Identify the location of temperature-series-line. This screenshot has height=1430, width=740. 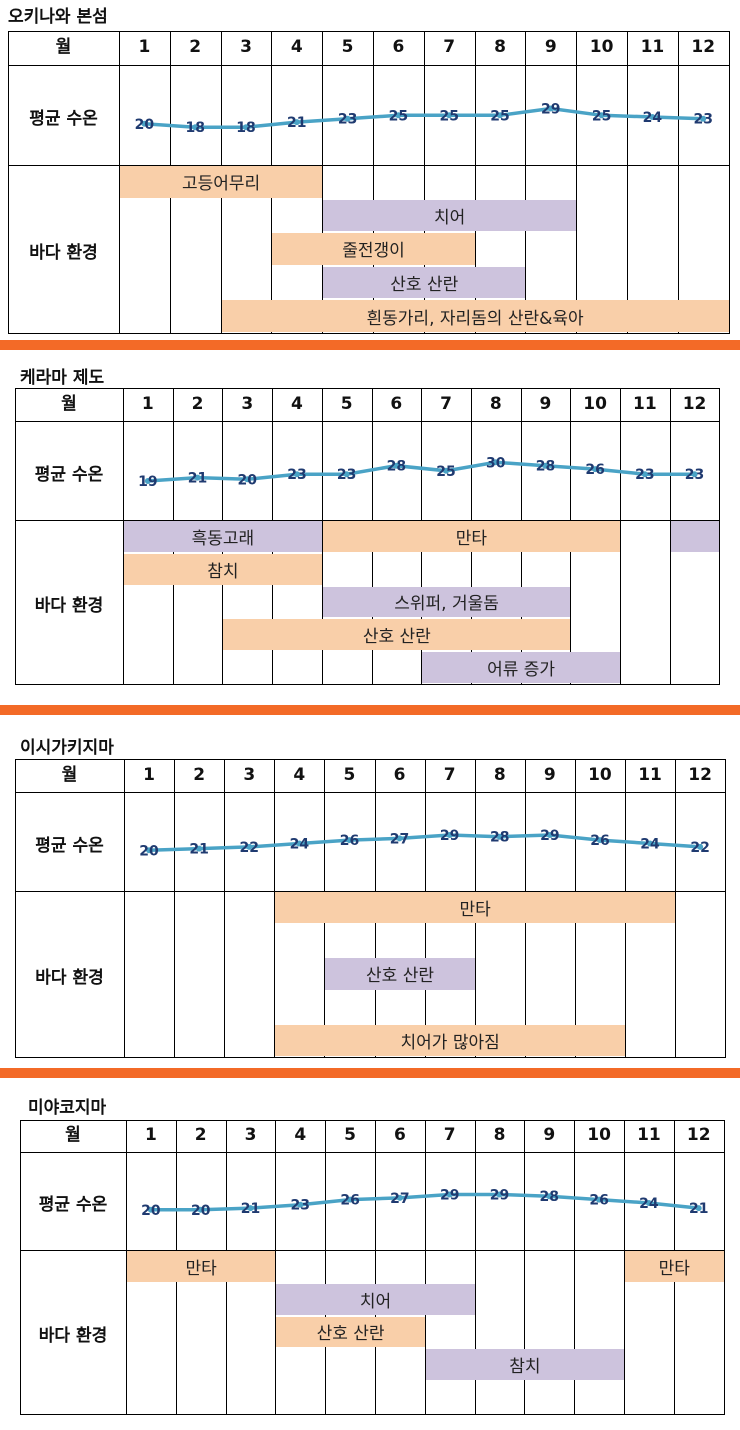
(424, 1202).